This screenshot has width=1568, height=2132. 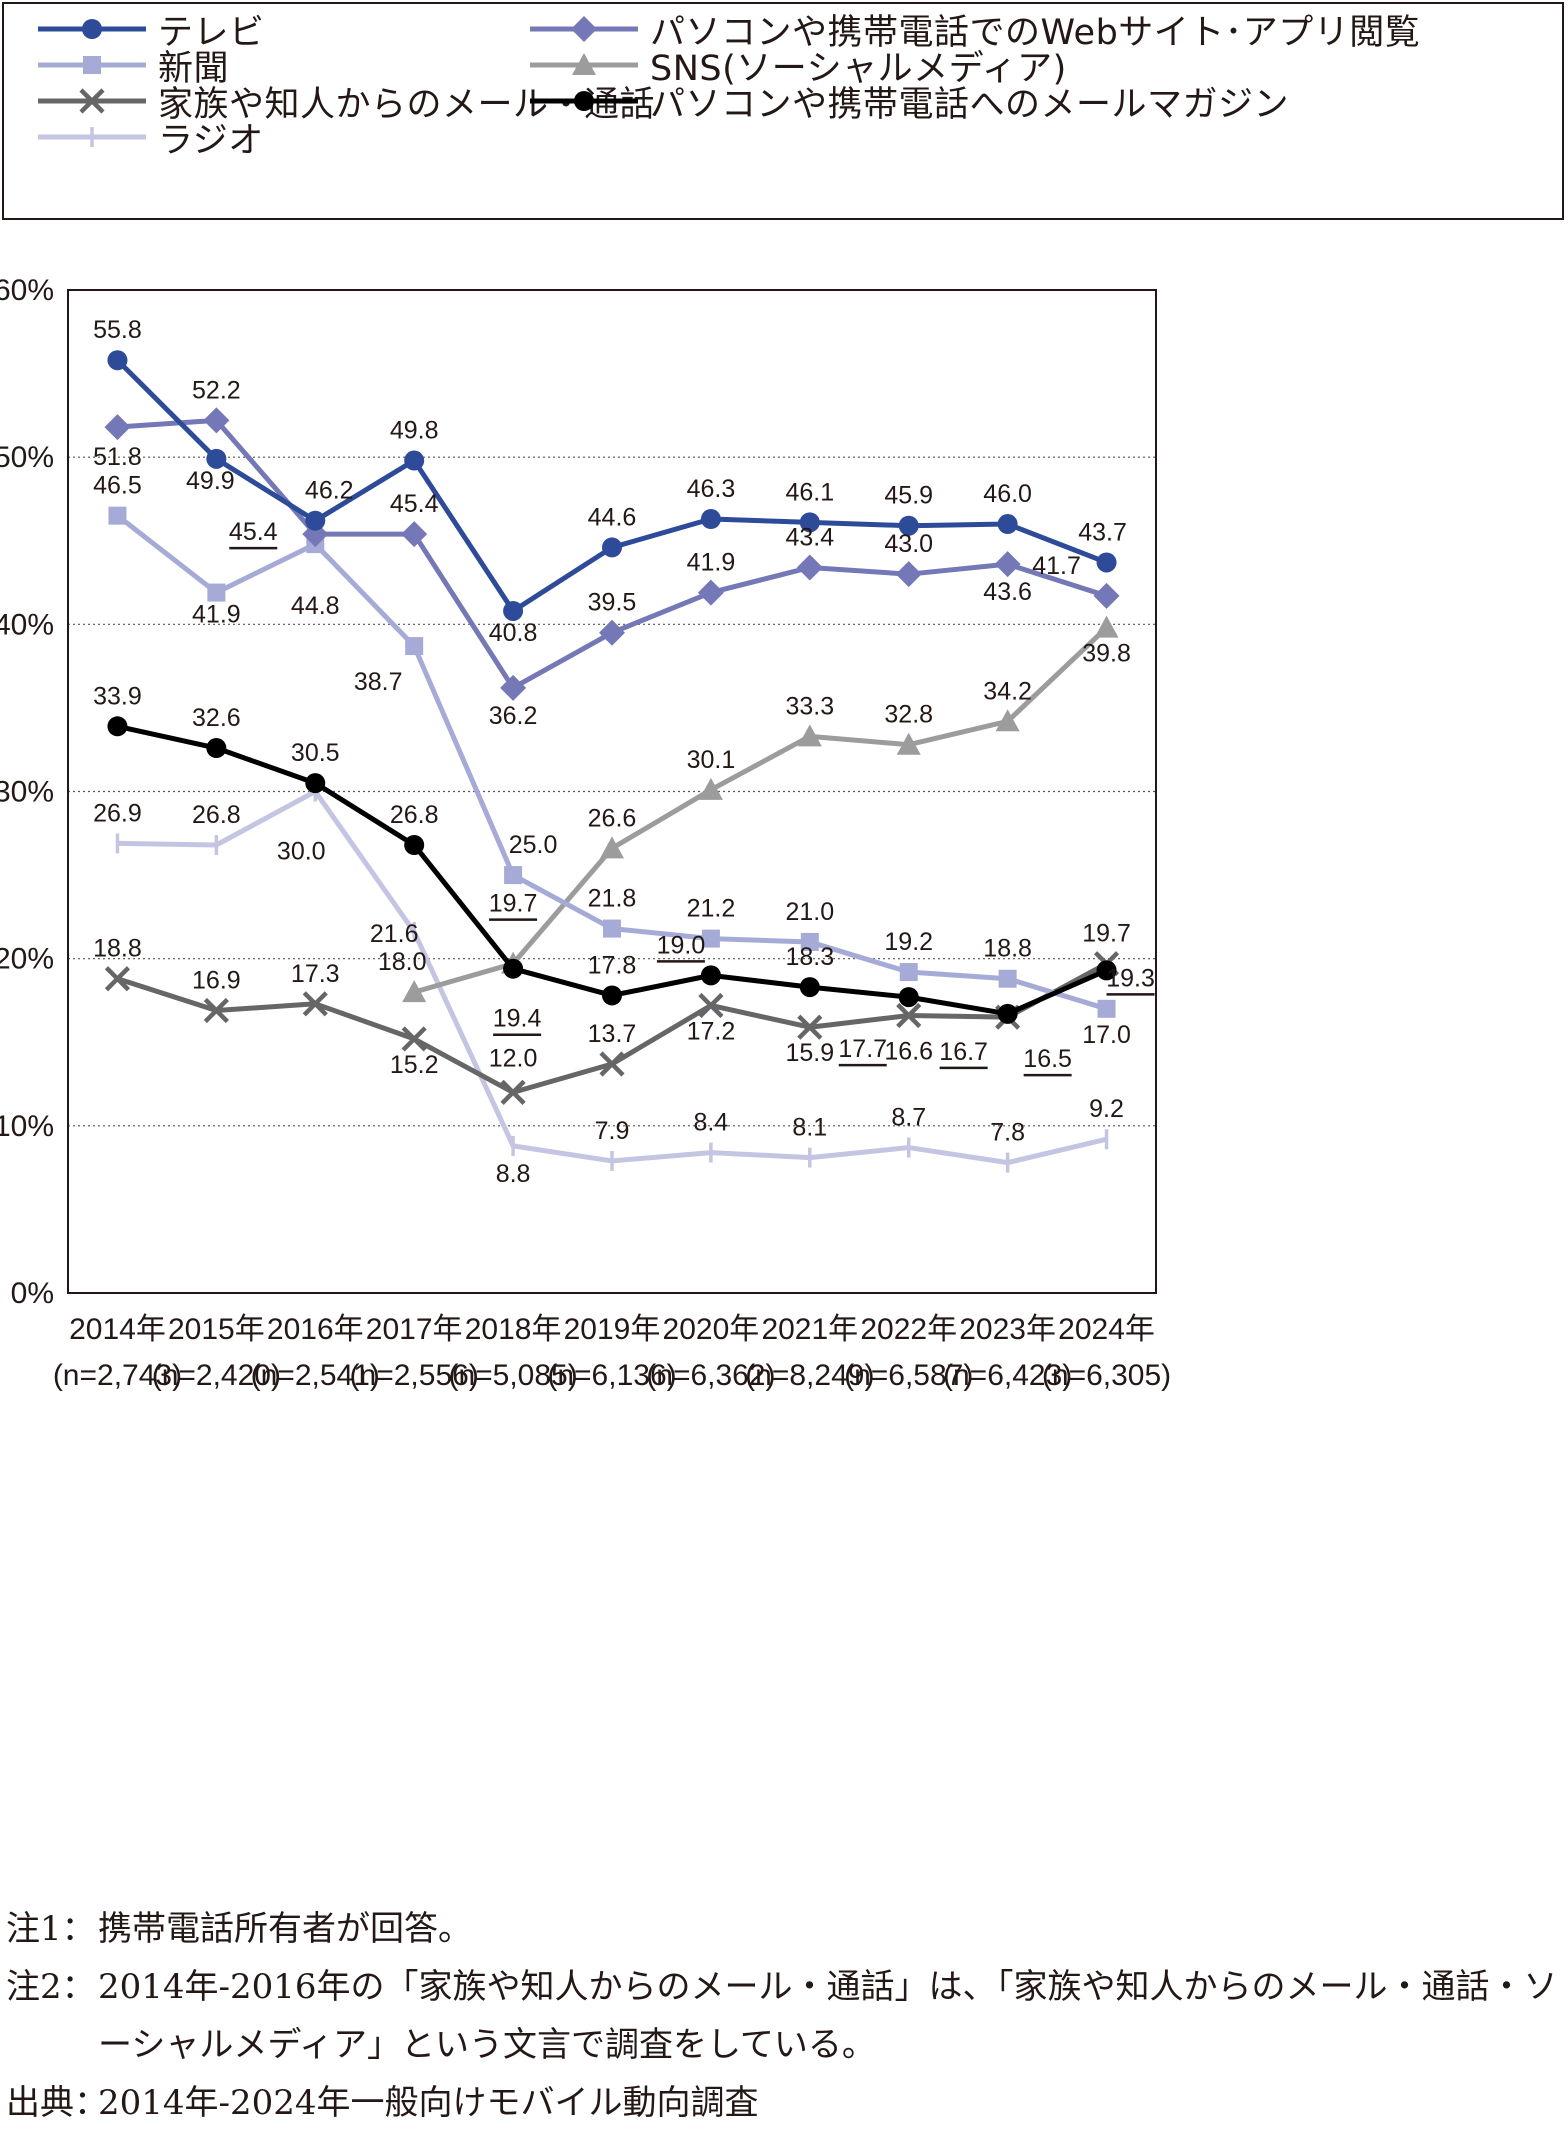 What do you see at coordinates (329, 491) in the screenshot?
I see `data-label: 46.2` at bounding box center [329, 491].